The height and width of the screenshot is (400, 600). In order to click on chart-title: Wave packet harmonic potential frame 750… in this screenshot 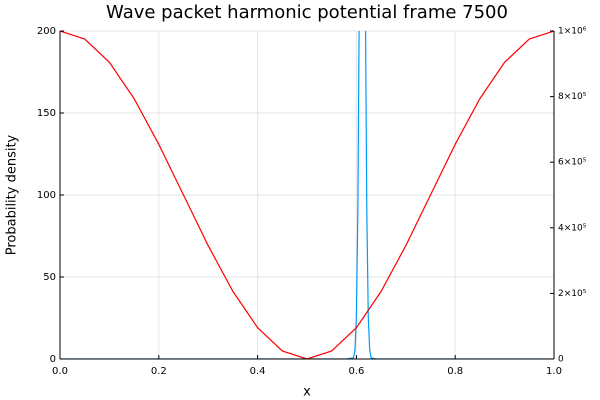, I will do `click(307, 12)`.